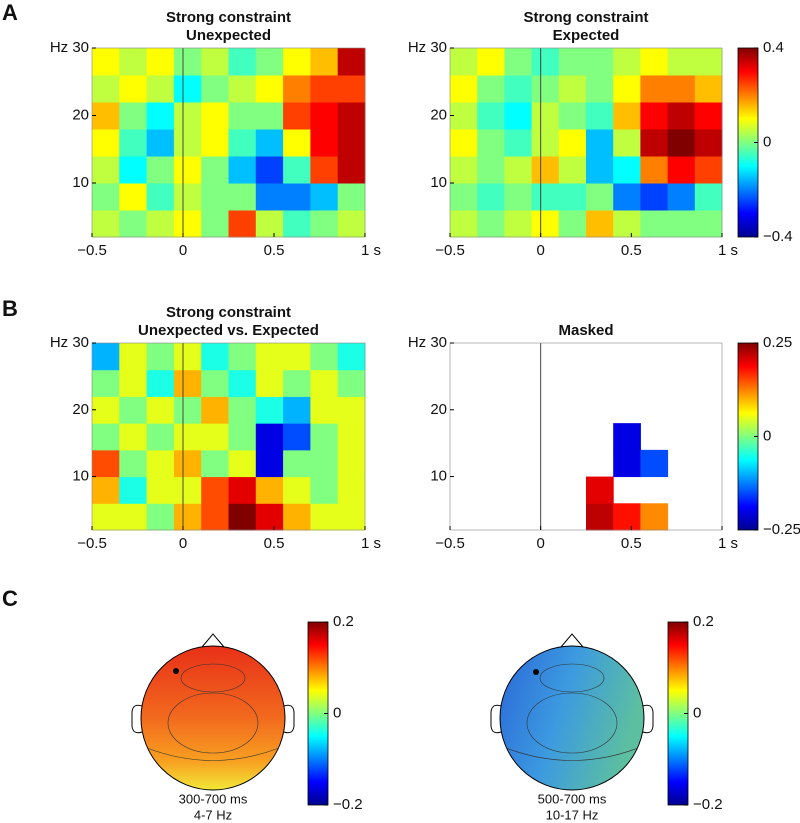  What do you see at coordinates (289, 719) in the screenshot?
I see `ear-right` at bounding box center [289, 719].